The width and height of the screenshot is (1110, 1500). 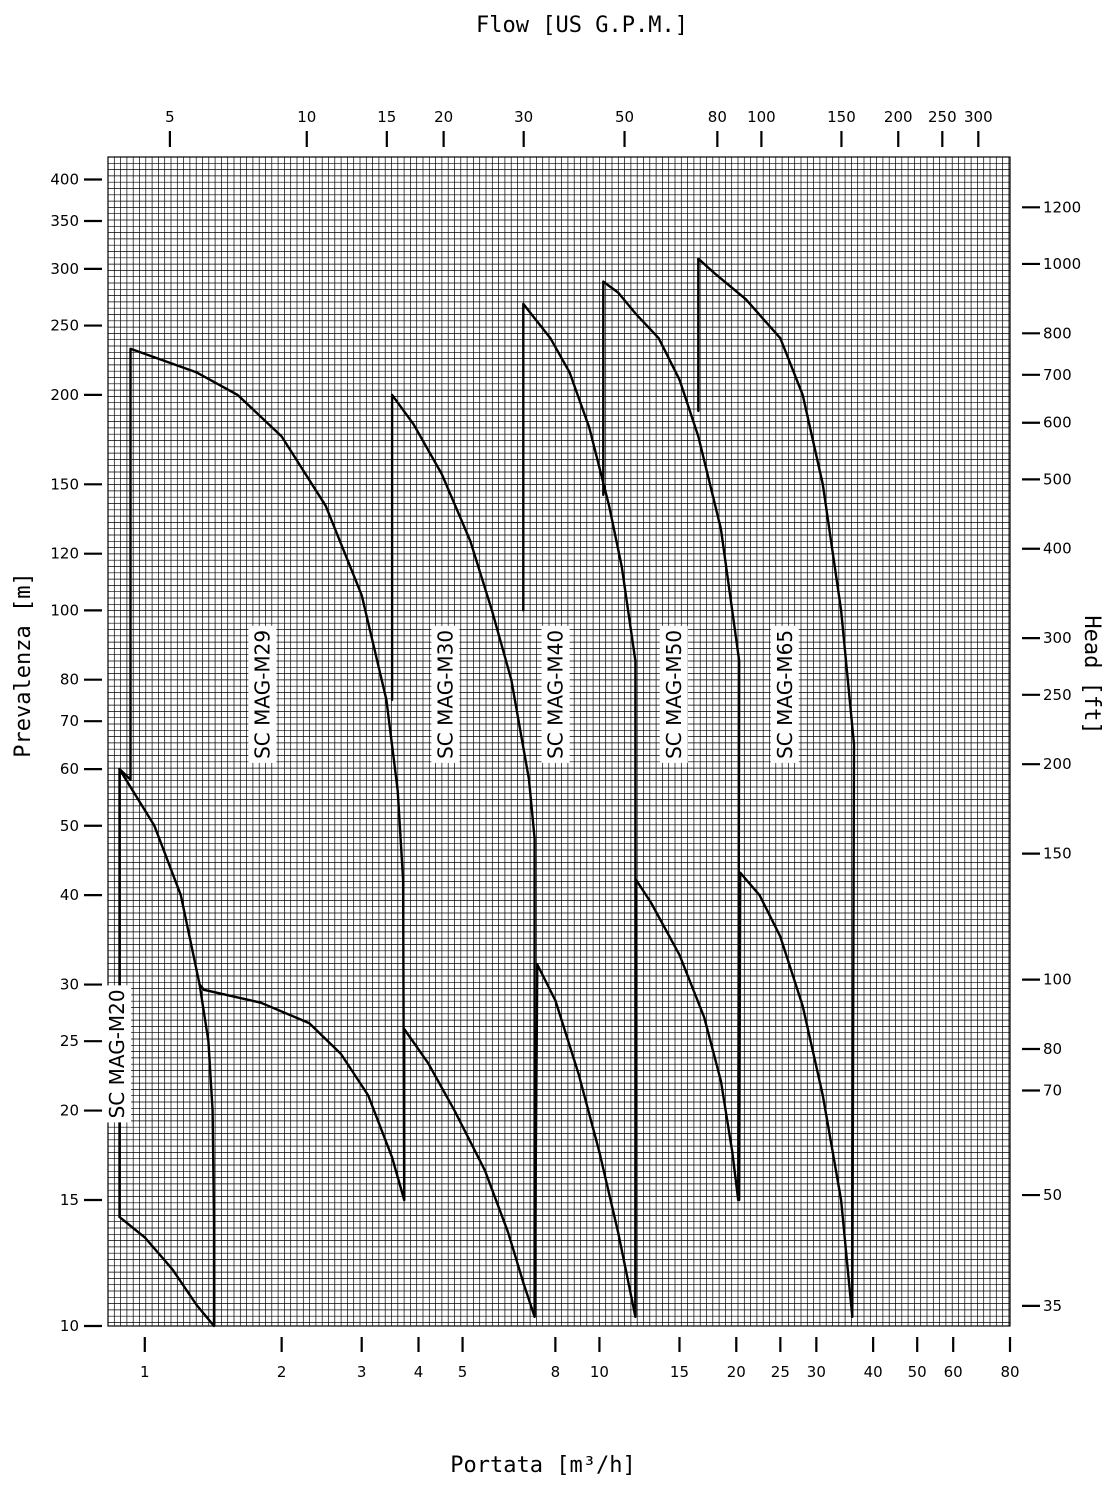 I want to click on y-tick-label: 30, so click(x=69, y=985).